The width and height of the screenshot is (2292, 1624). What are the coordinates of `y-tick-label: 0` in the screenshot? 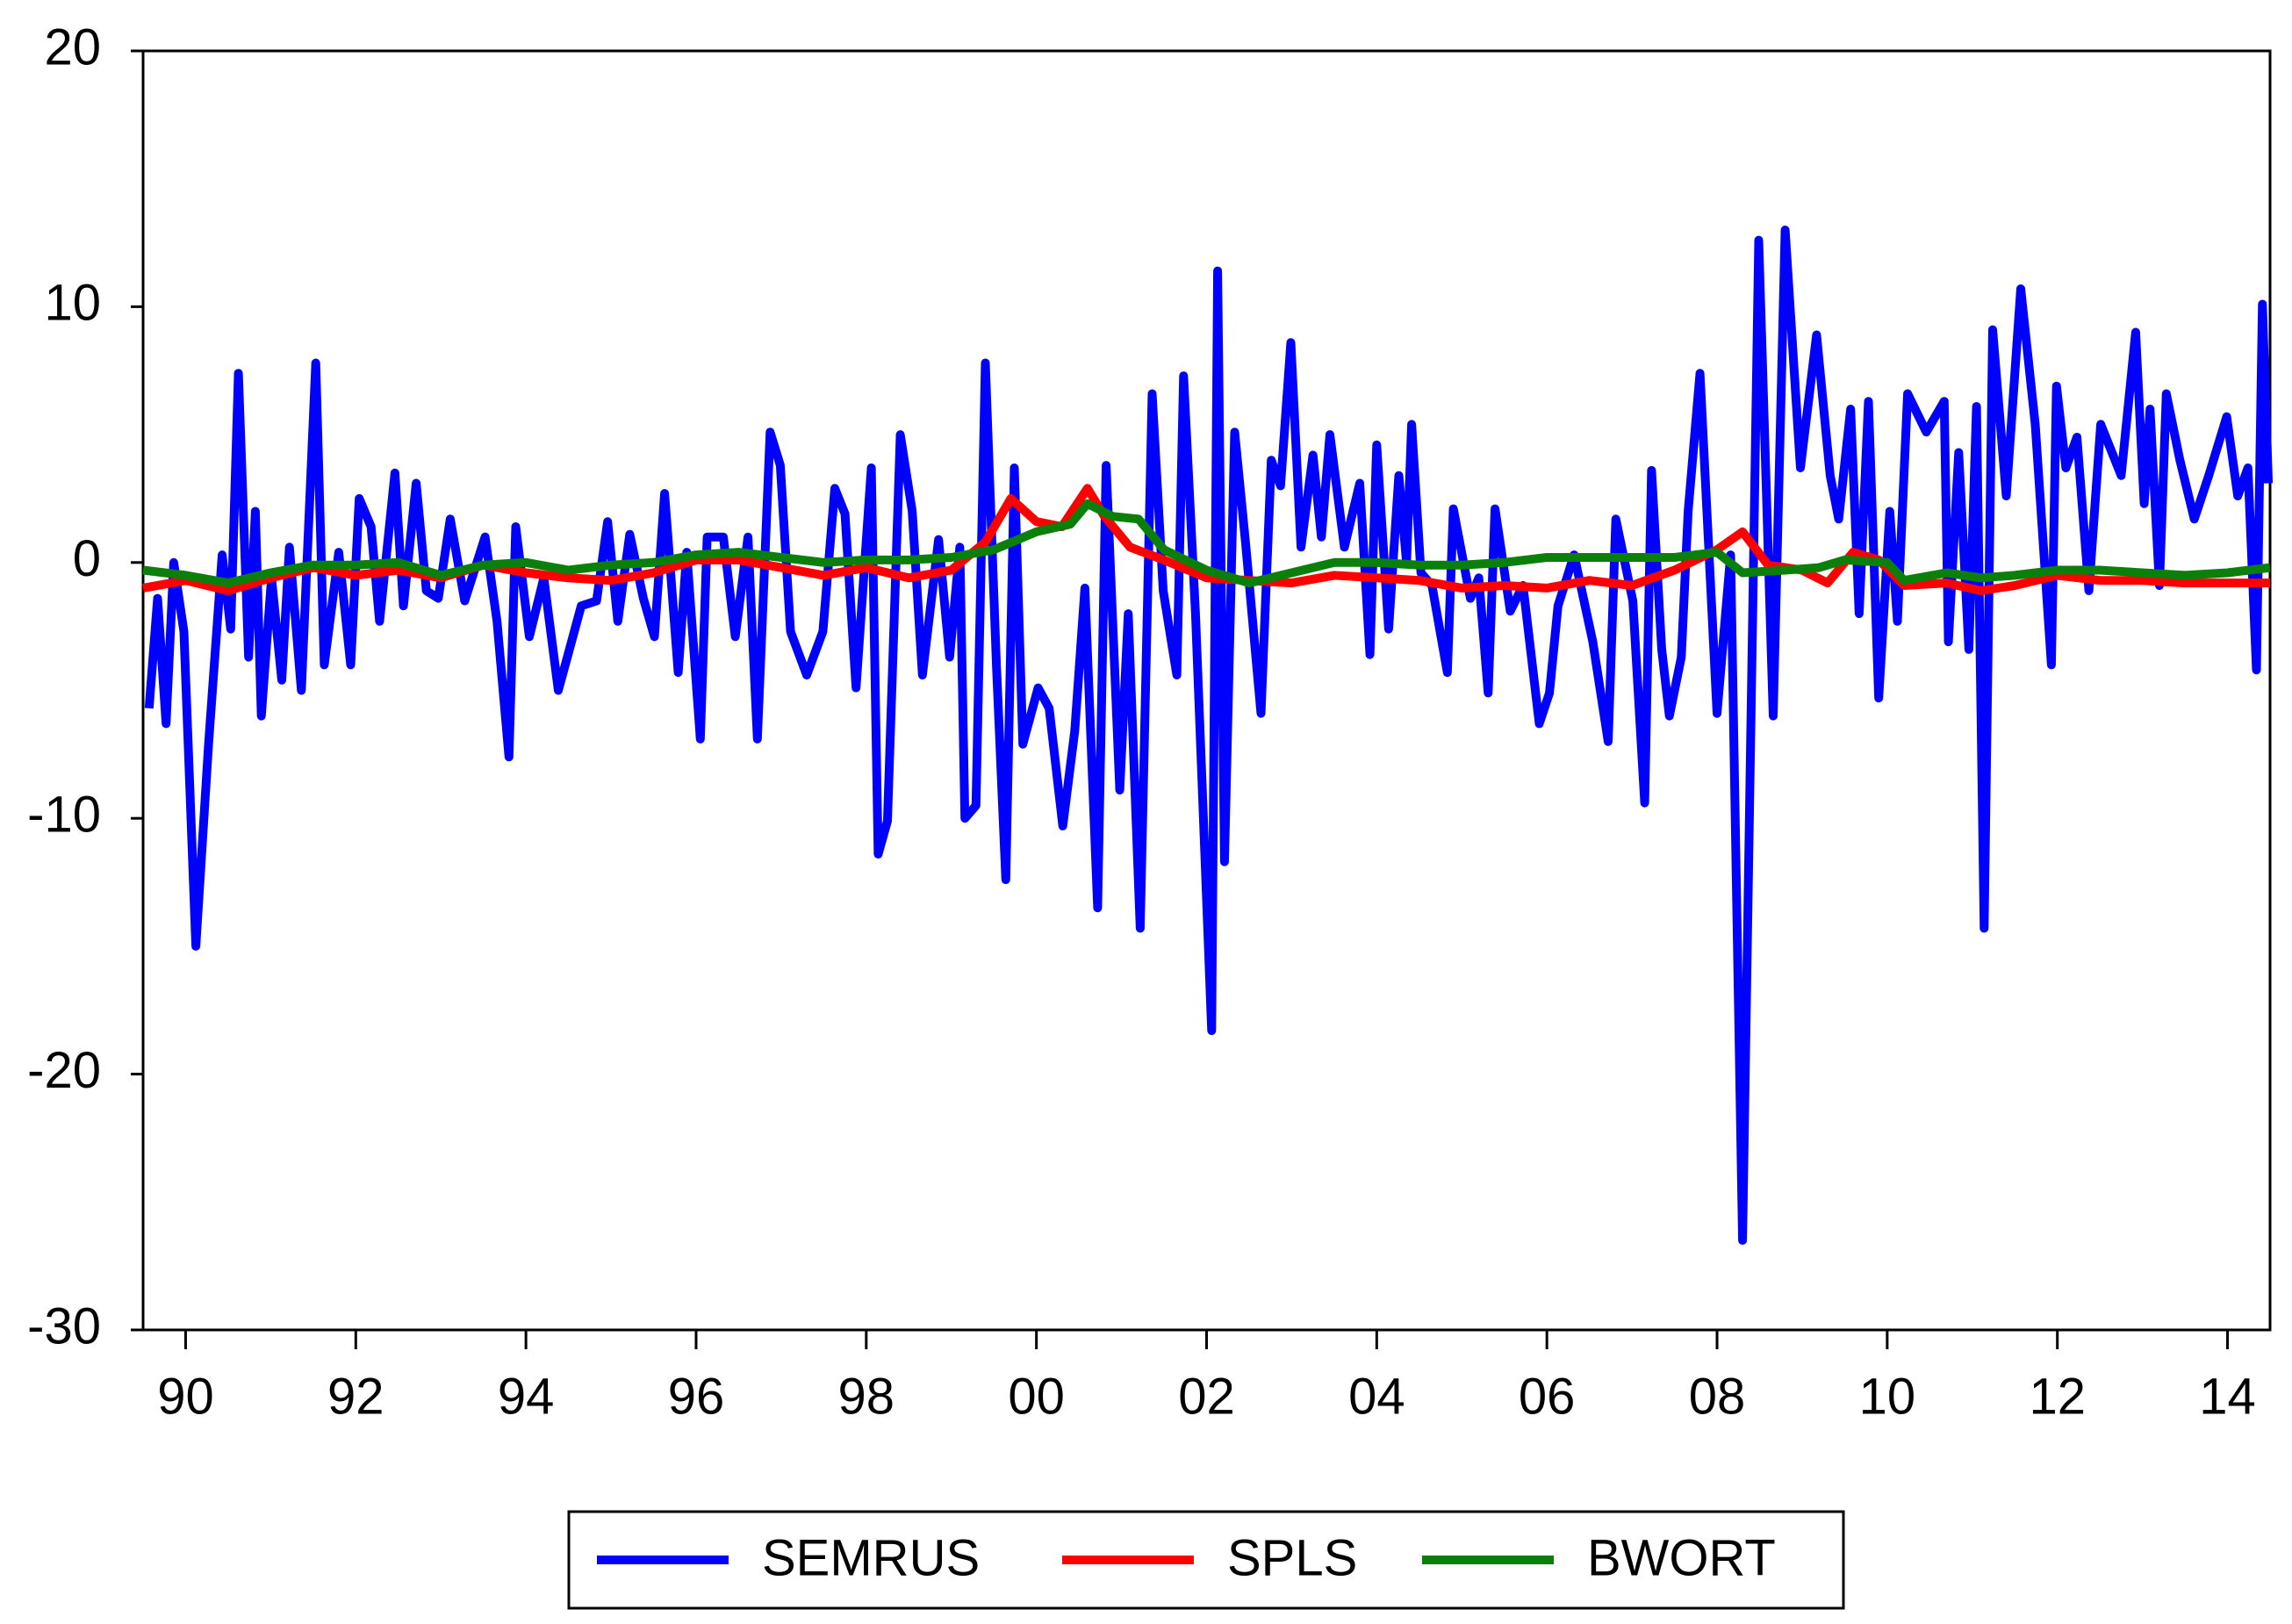 It's located at (87, 559).